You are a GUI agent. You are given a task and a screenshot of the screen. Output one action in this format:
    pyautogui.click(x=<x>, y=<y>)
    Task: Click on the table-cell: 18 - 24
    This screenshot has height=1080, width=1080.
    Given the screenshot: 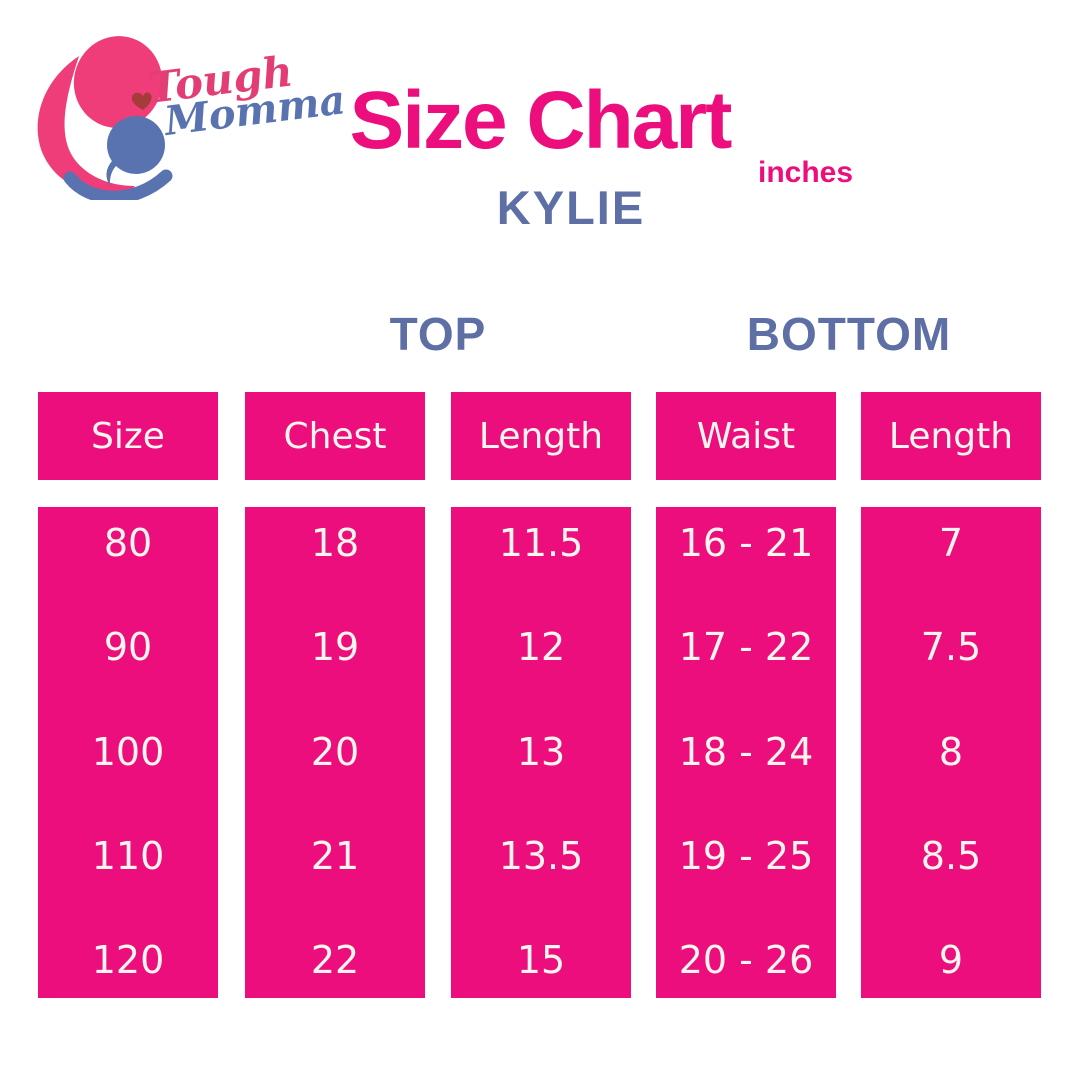 What is the action you would take?
    pyautogui.click(x=746, y=751)
    